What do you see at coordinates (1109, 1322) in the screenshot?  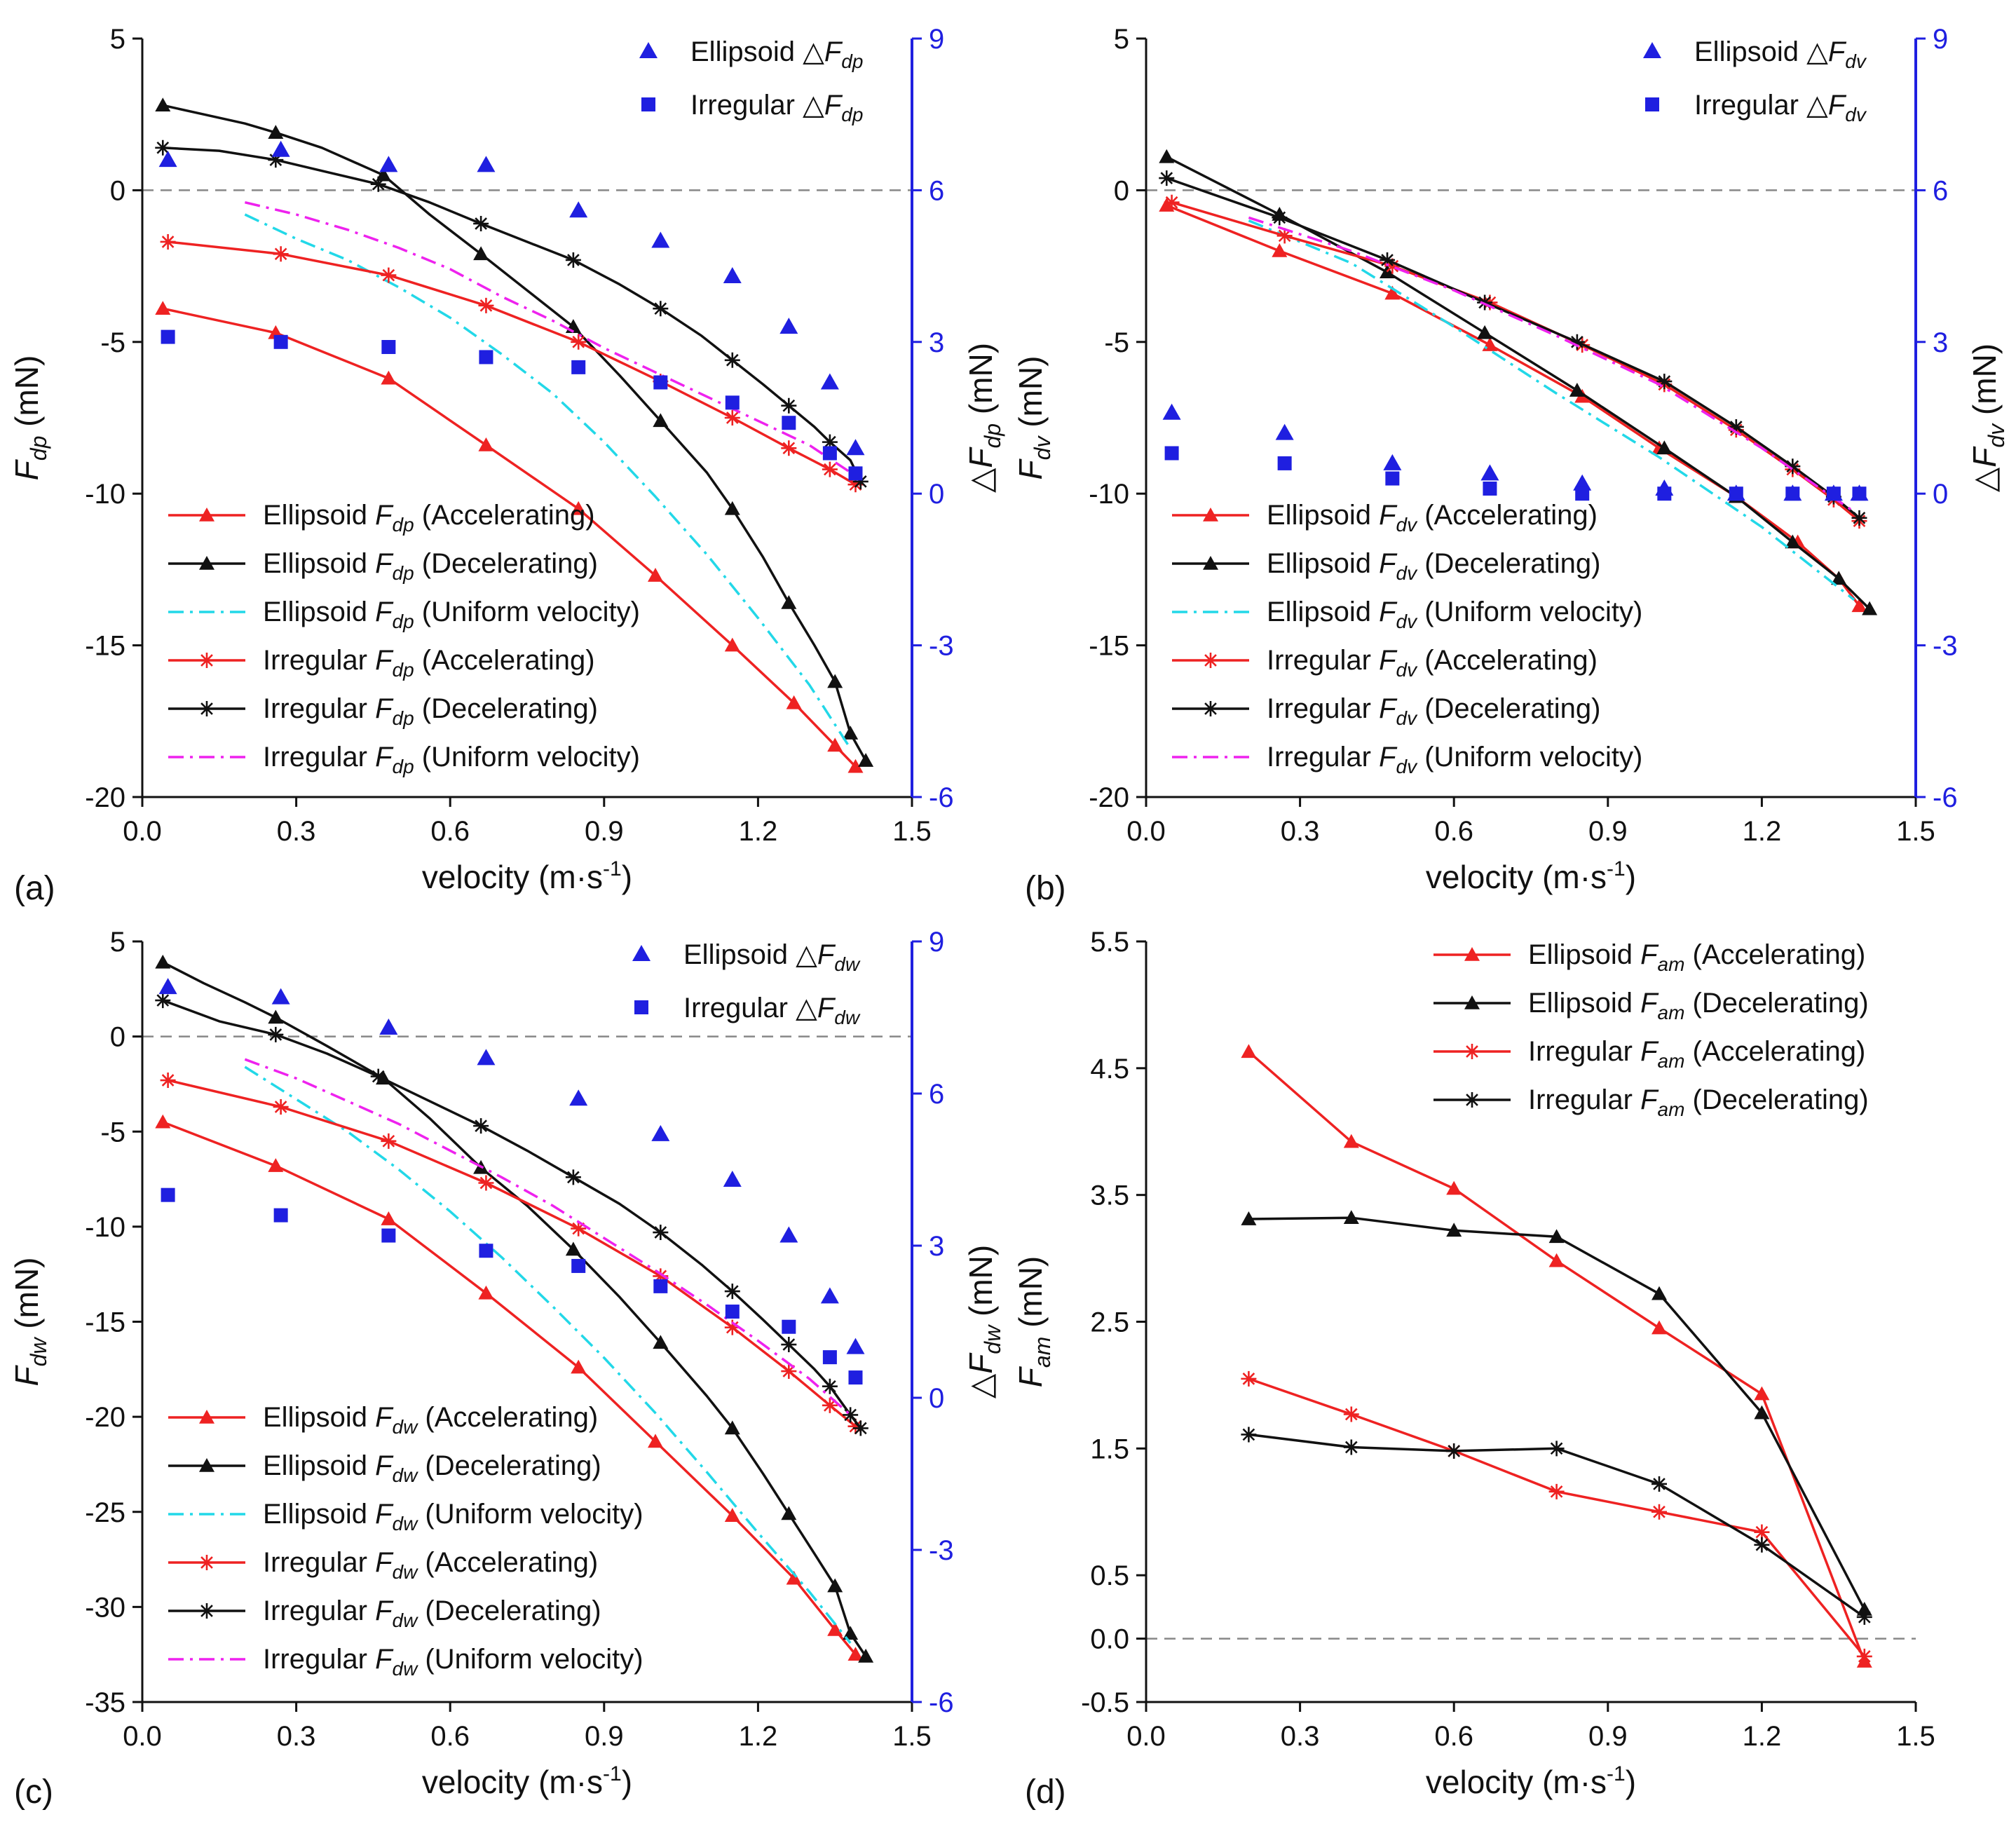 I see `y-tick-label: 2.5` at bounding box center [1109, 1322].